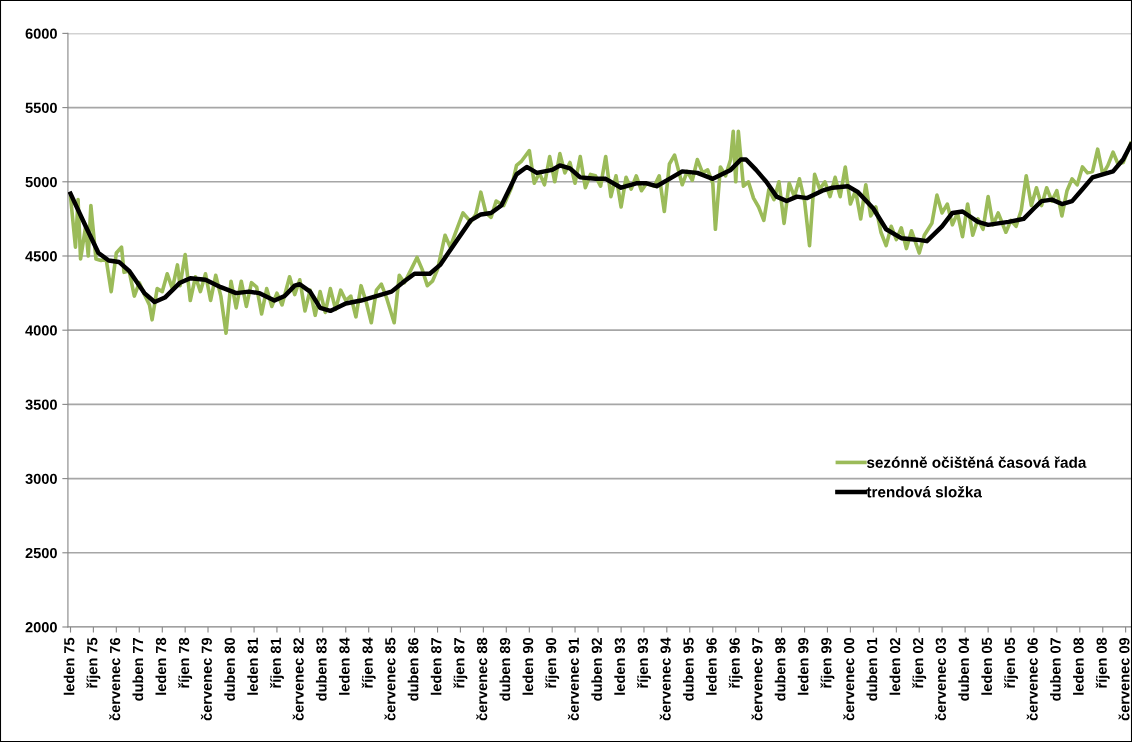 Image resolution: width=1132 pixels, height=742 pixels. What do you see at coordinates (780, 669) in the screenshot?
I see `x-tick-label: duben 98` at bounding box center [780, 669].